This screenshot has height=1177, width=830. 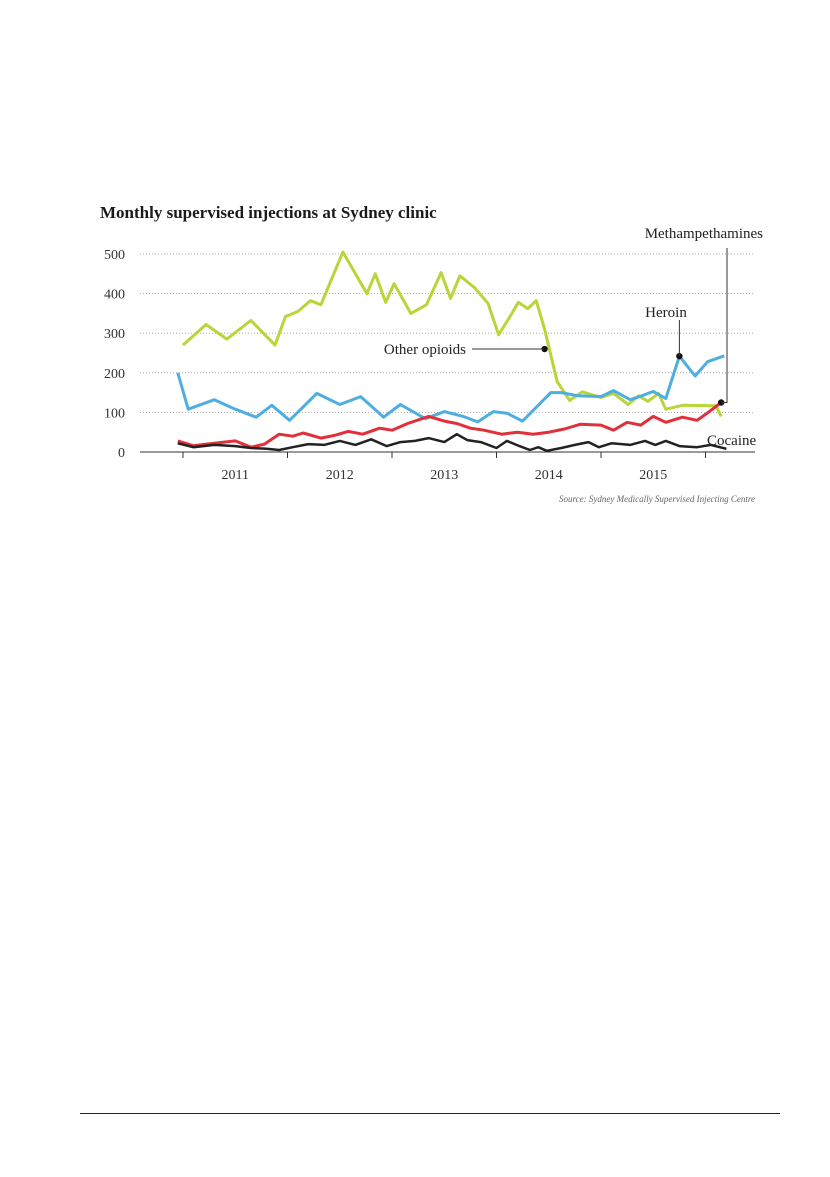 What do you see at coordinates (450, 425) in the screenshot?
I see `series-line-methampethamines` at bounding box center [450, 425].